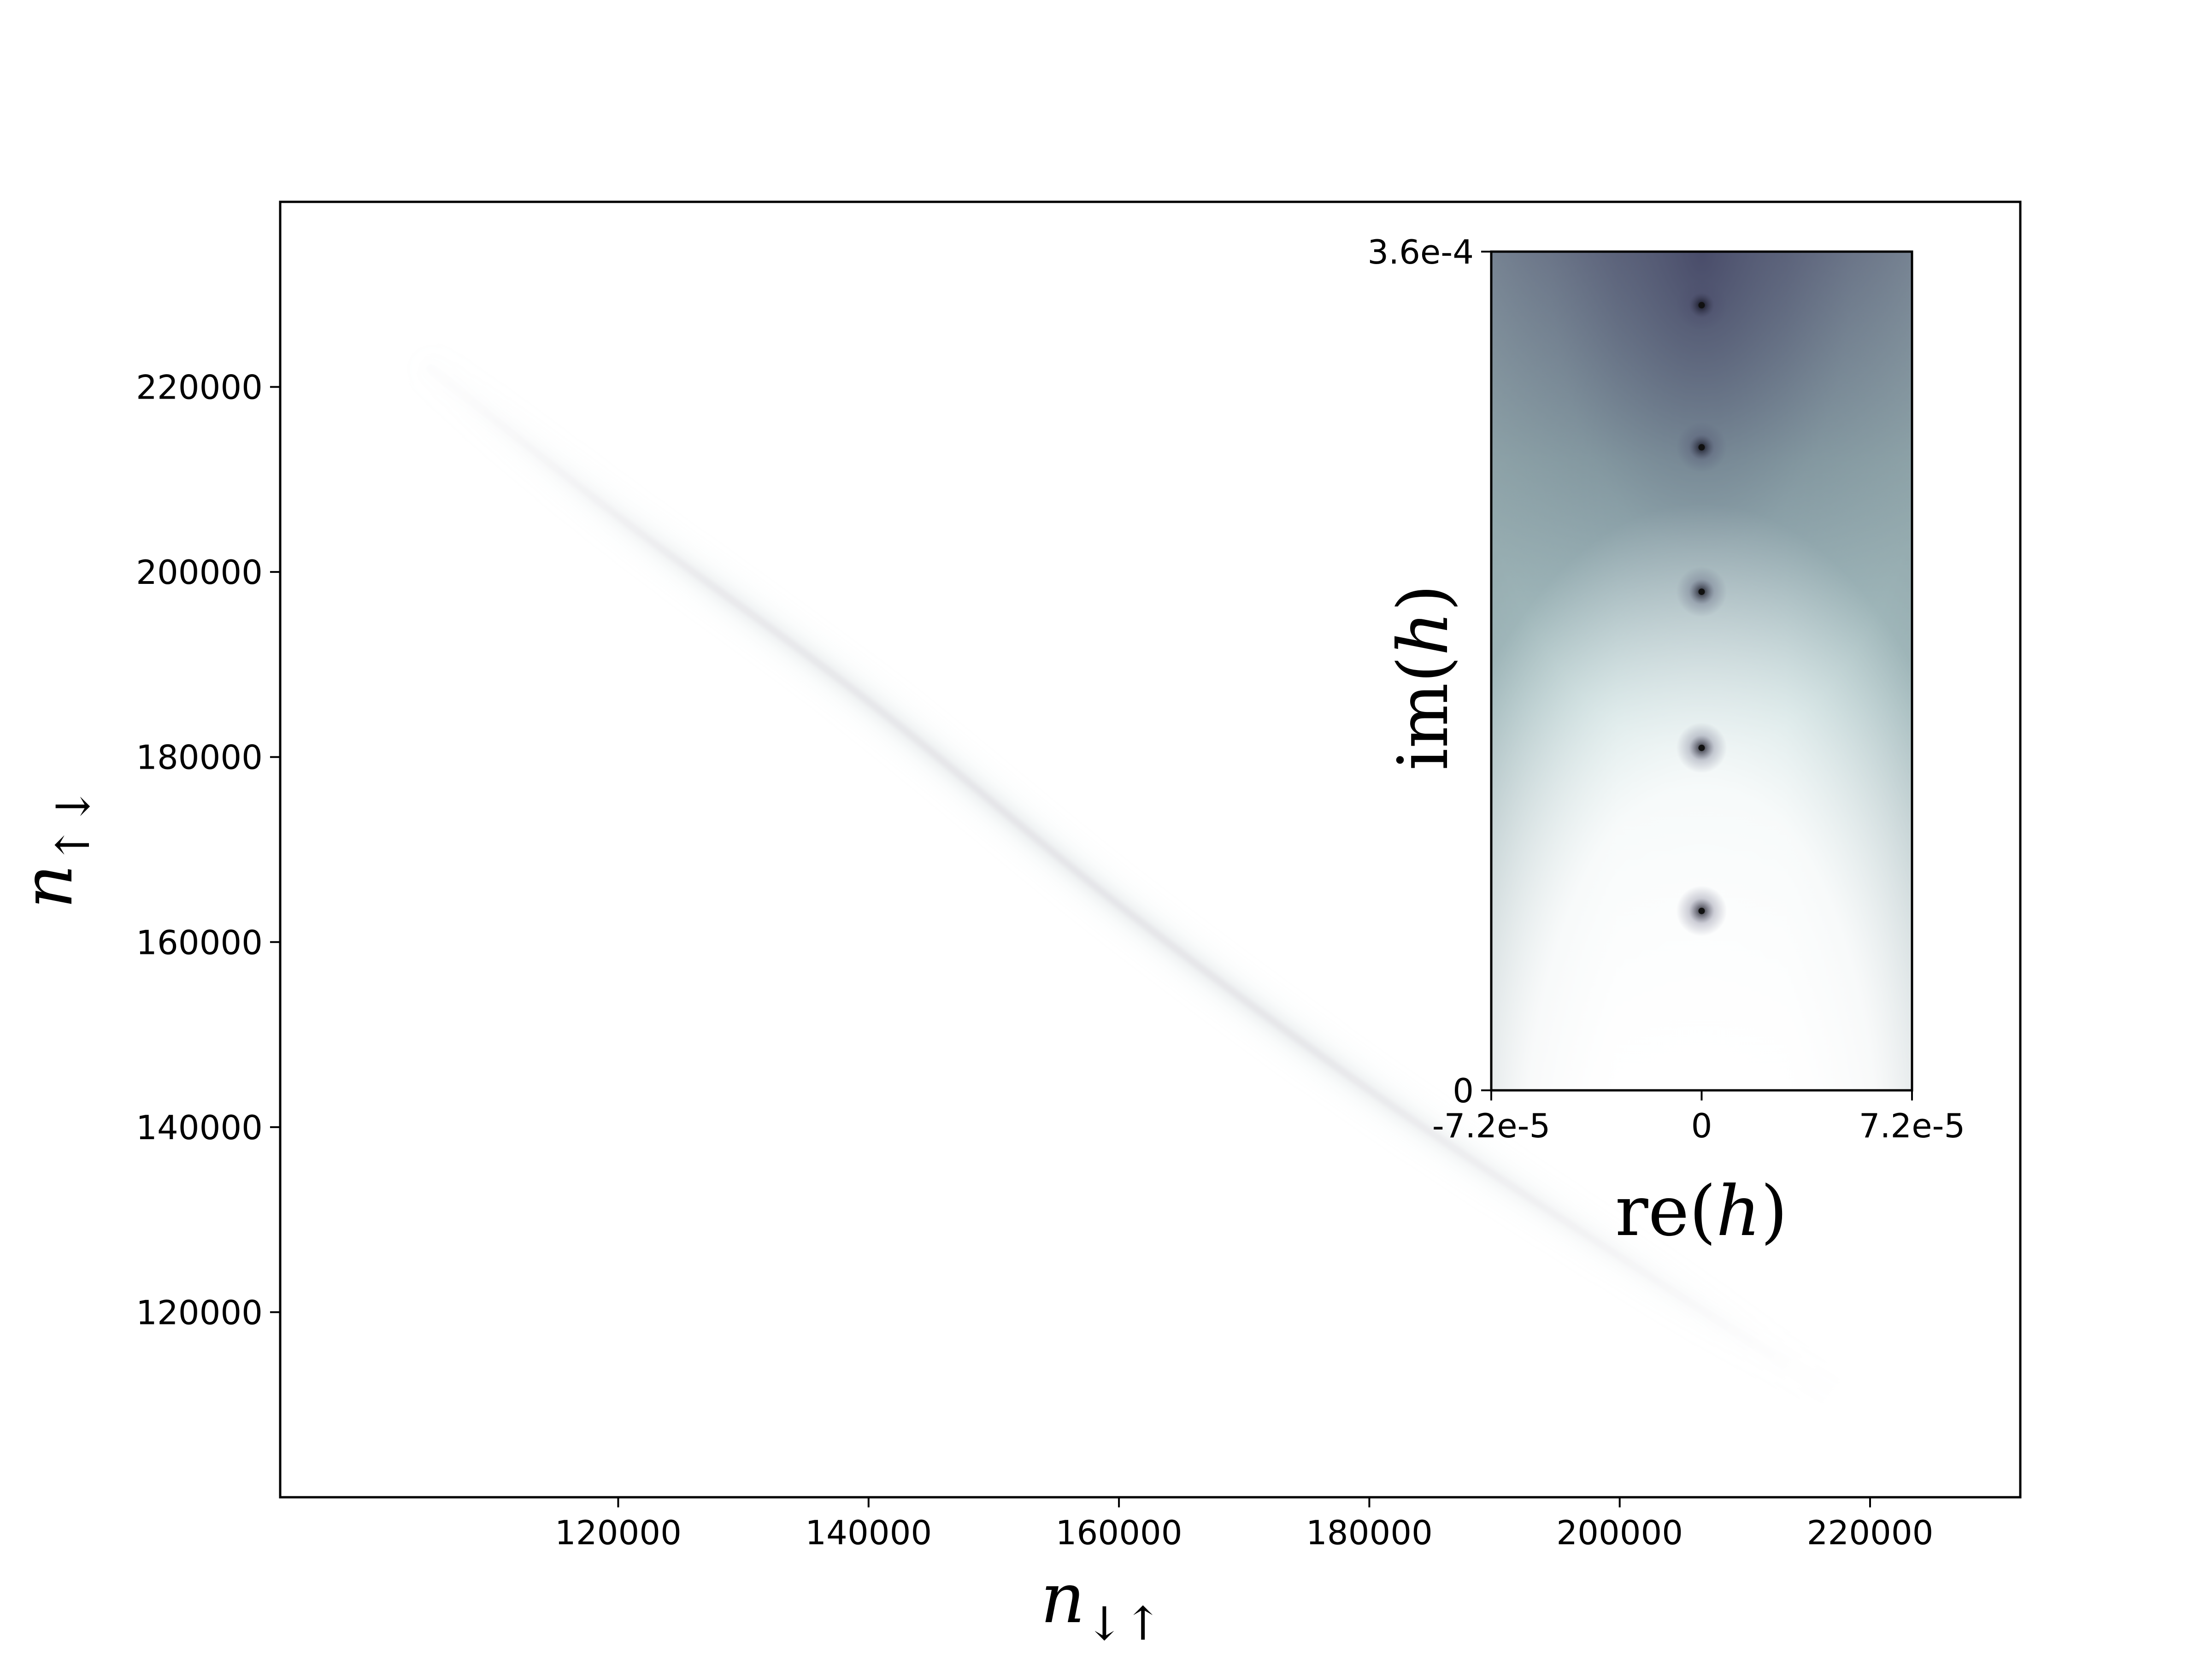 Image resolution: width=2212 pixels, height=1659 pixels. I want to click on main-y-tick-label: 180000, so click(199, 757).